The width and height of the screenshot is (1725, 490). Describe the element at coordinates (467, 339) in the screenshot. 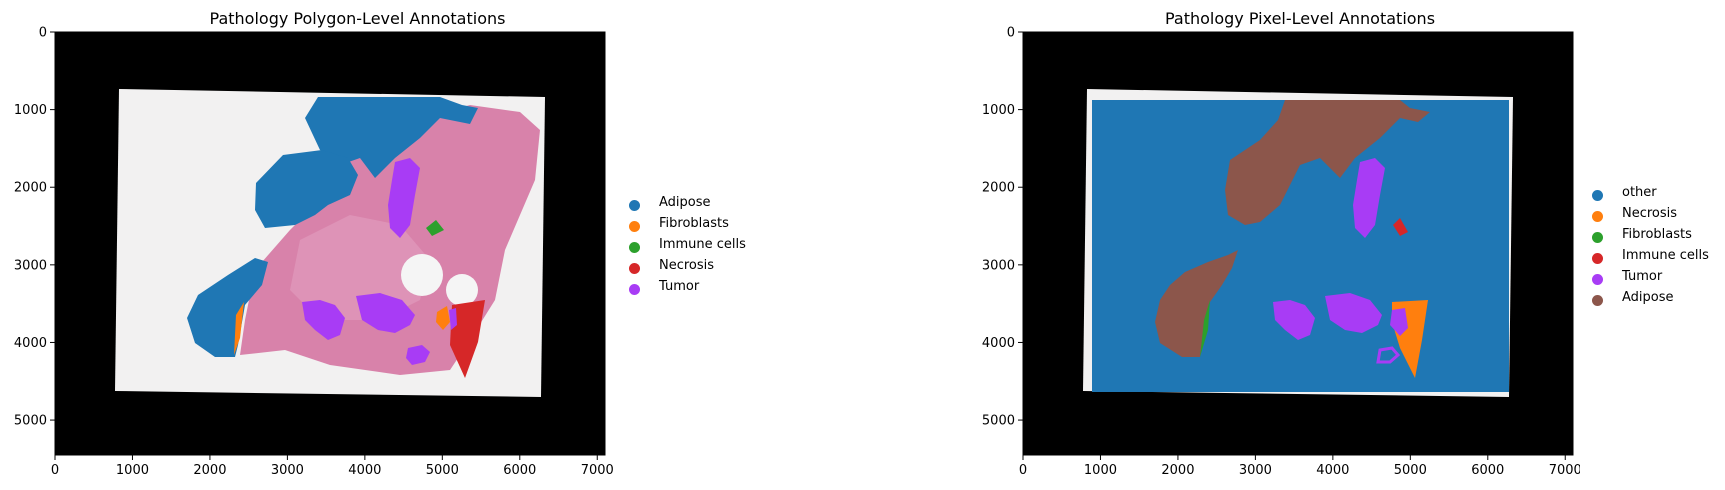

I see `necrosis-region` at that location.